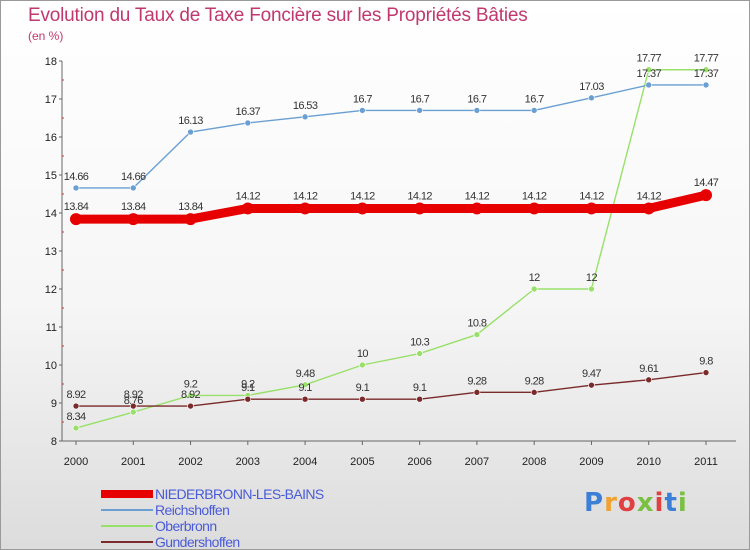 This screenshot has height=550, width=750. Describe the element at coordinates (305, 374) in the screenshot. I see `data-label: 9.48` at that location.